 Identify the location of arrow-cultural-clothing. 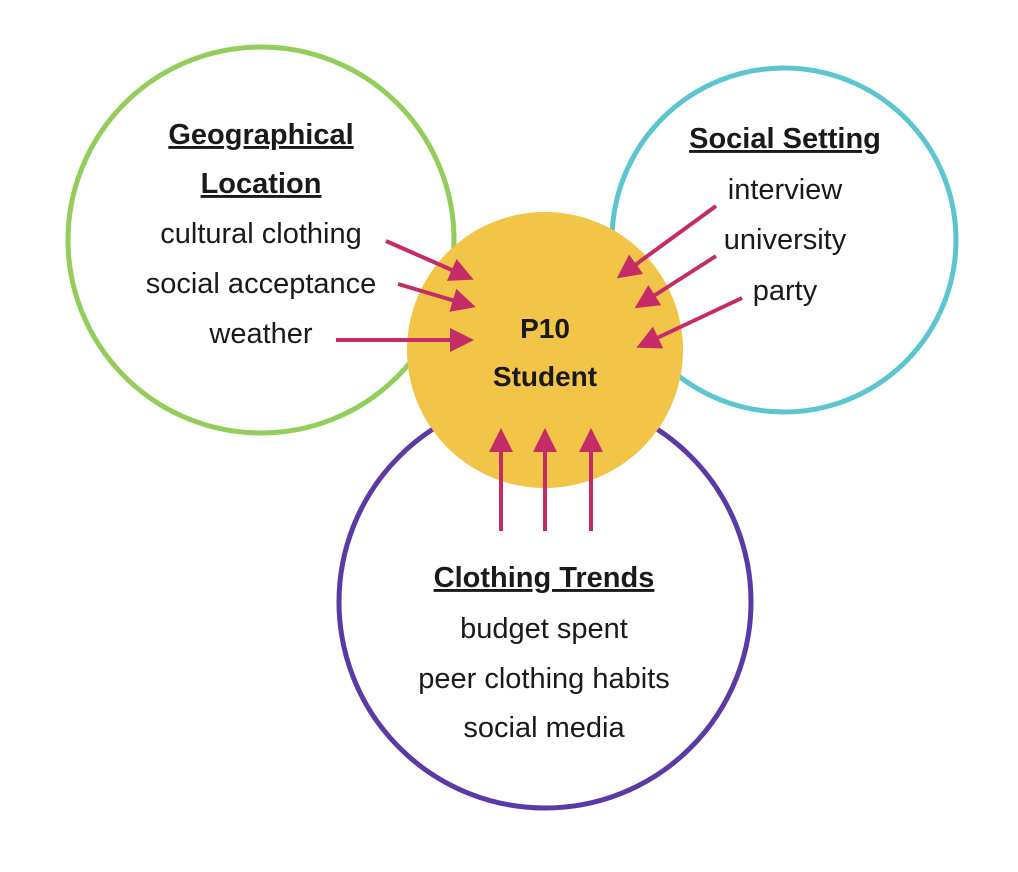
(429, 260).